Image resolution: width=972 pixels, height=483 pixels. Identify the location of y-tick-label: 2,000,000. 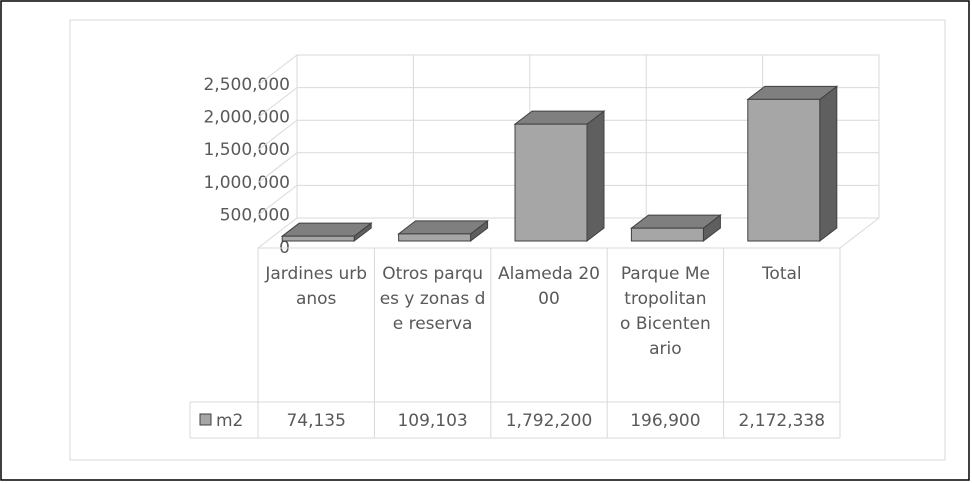
(246, 118).